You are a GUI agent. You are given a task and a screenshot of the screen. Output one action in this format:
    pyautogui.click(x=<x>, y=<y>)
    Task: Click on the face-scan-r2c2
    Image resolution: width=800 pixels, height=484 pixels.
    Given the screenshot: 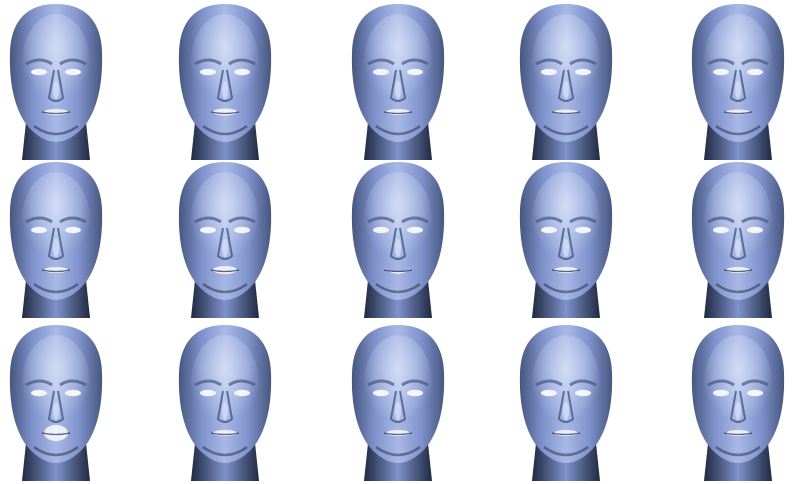 What is the action you would take?
    pyautogui.click(x=225, y=240)
    